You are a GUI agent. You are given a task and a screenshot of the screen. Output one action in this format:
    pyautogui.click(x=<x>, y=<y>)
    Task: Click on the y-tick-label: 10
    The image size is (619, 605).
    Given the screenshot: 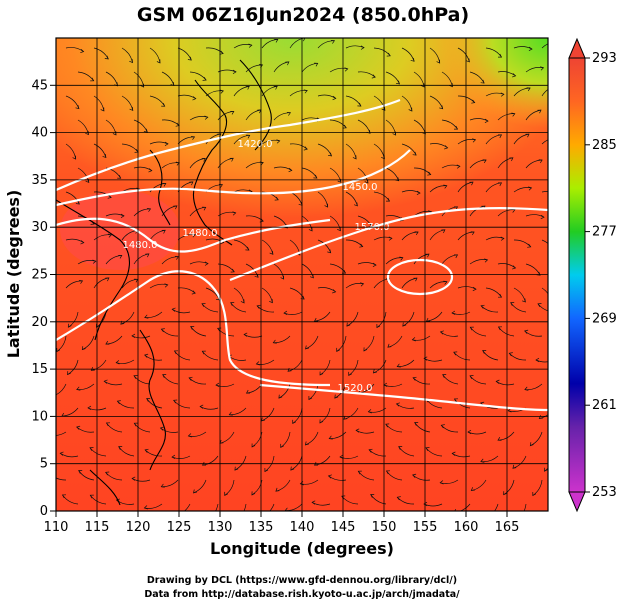 What is the action you would take?
    pyautogui.click(x=39, y=416)
    